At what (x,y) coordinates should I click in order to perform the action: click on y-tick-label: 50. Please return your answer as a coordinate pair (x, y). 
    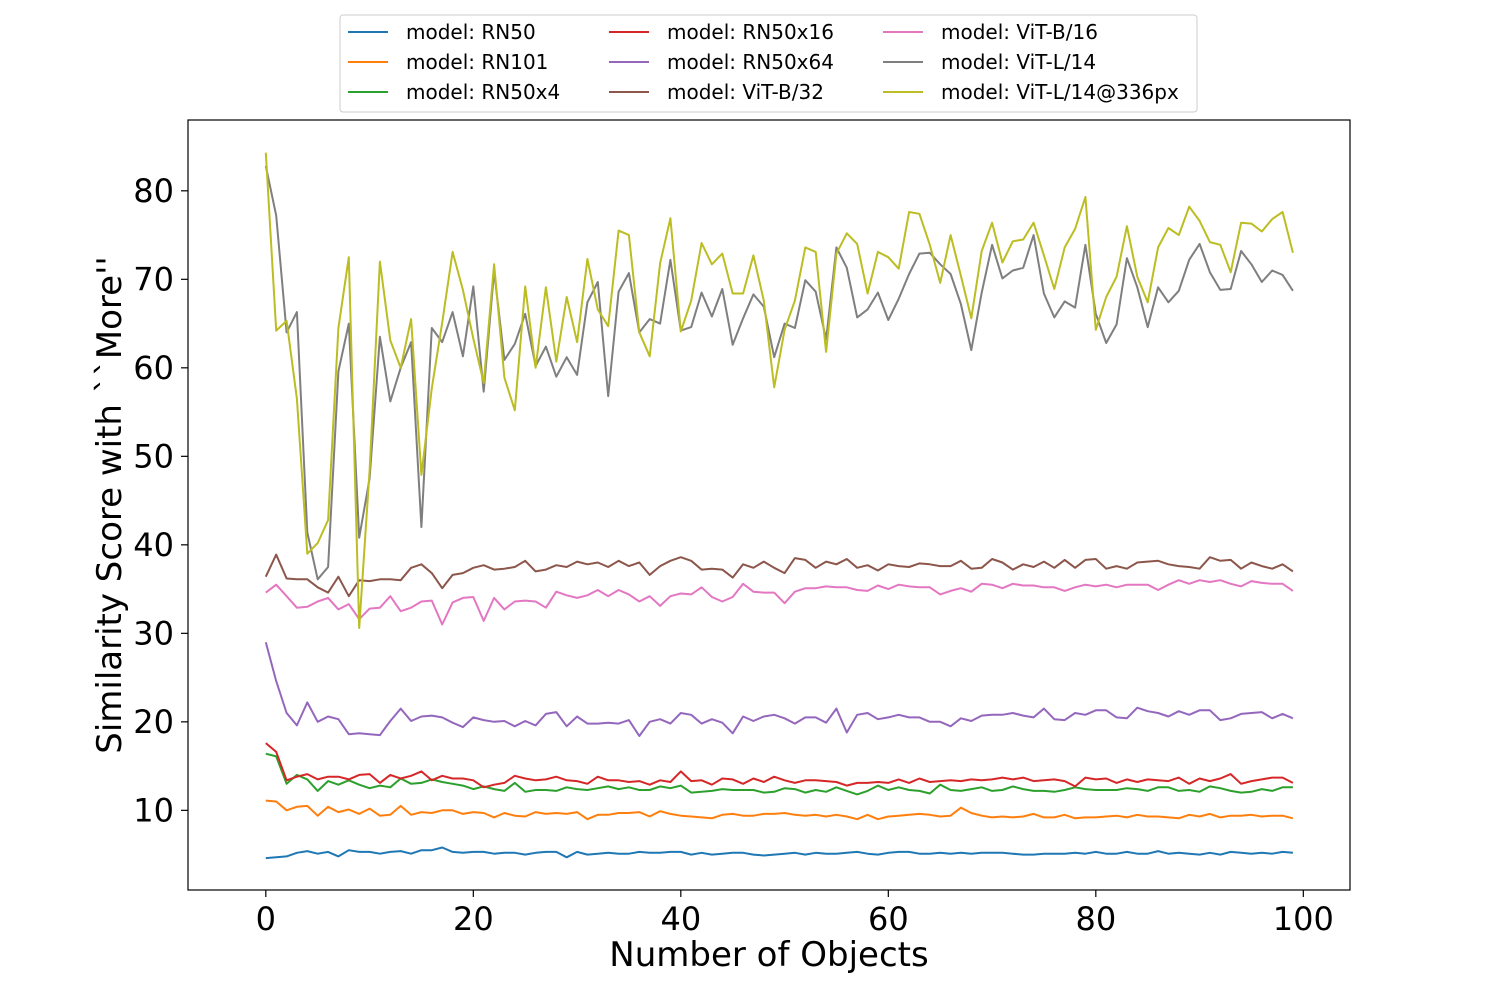
    Looking at the image, I should click on (153, 456).